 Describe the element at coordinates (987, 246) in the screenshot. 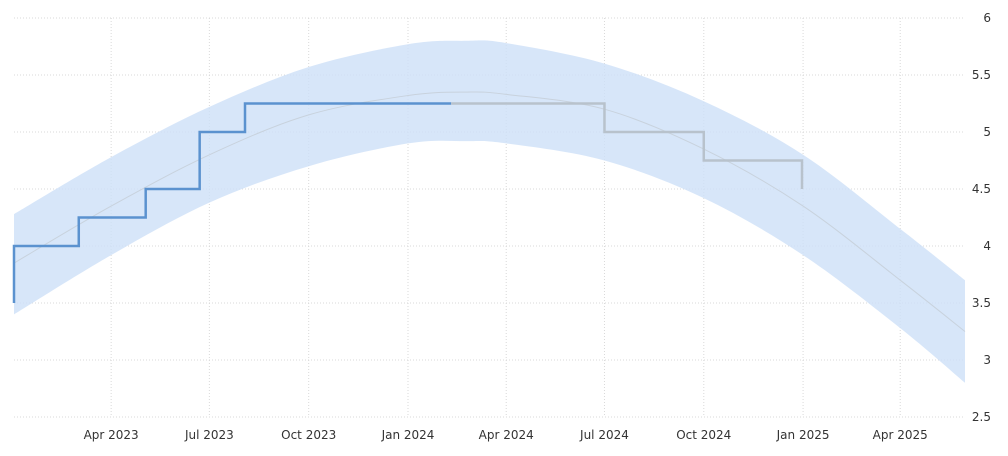

I see `y-tick-label: 4` at that location.